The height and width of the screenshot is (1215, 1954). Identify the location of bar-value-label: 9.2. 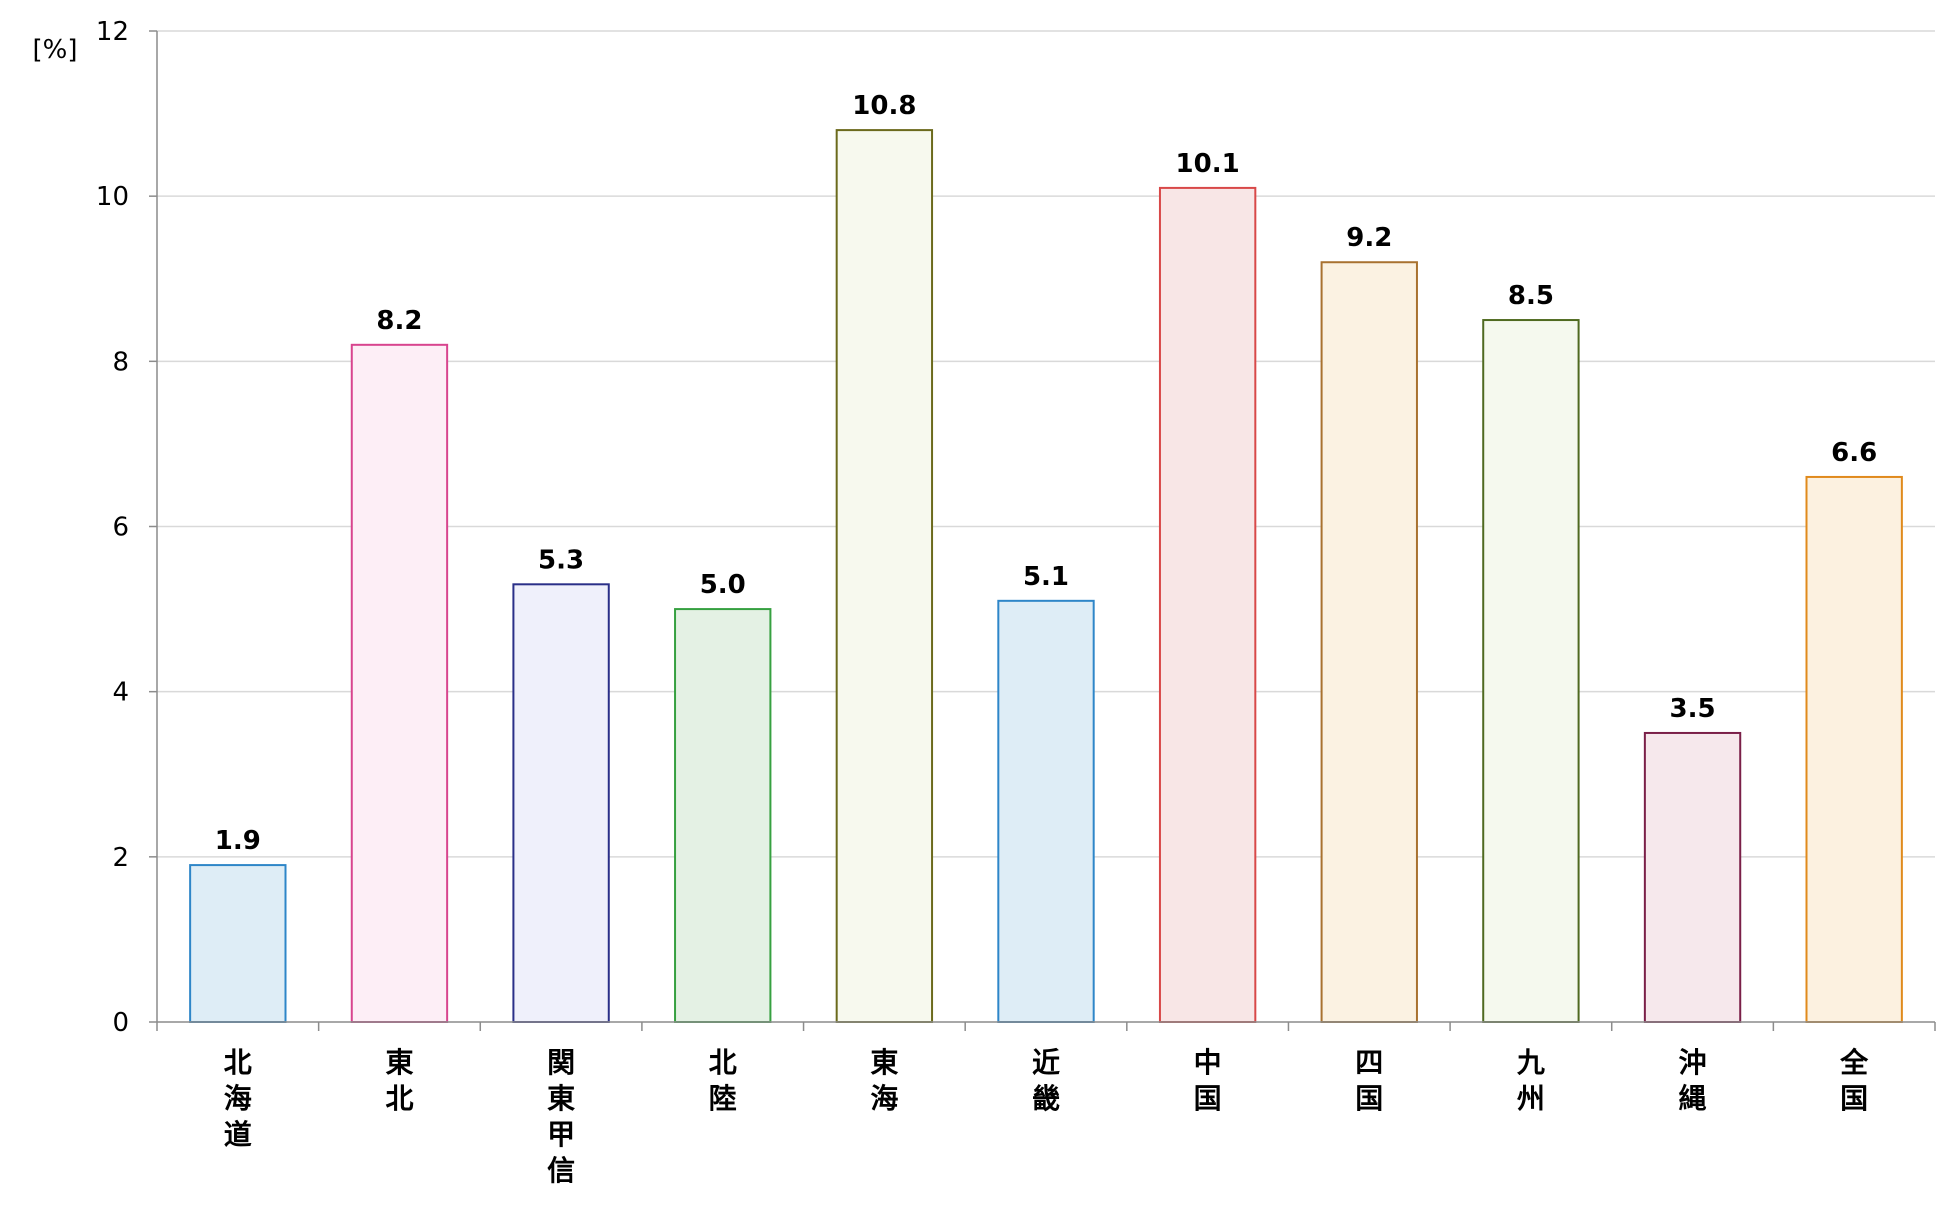
(1369, 238).